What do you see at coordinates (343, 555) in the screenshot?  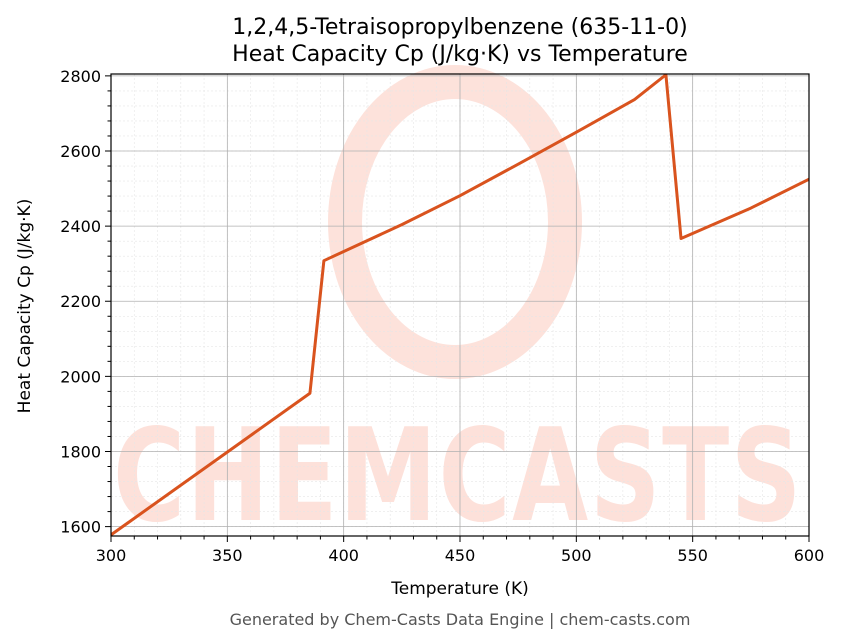 I see `x-tick-label: 400` at bounding box center [343, 555].